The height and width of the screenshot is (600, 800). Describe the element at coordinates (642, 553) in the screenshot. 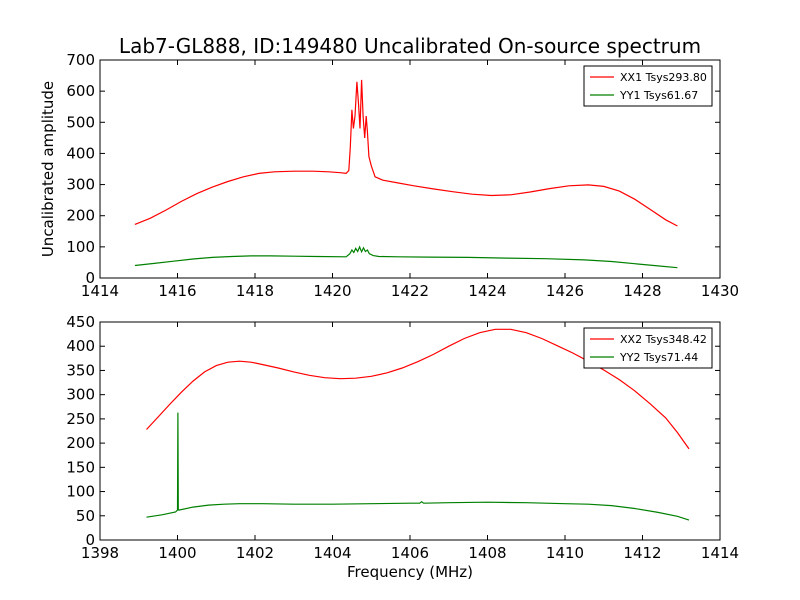

I see `x-tick-label: 1412` at that location.